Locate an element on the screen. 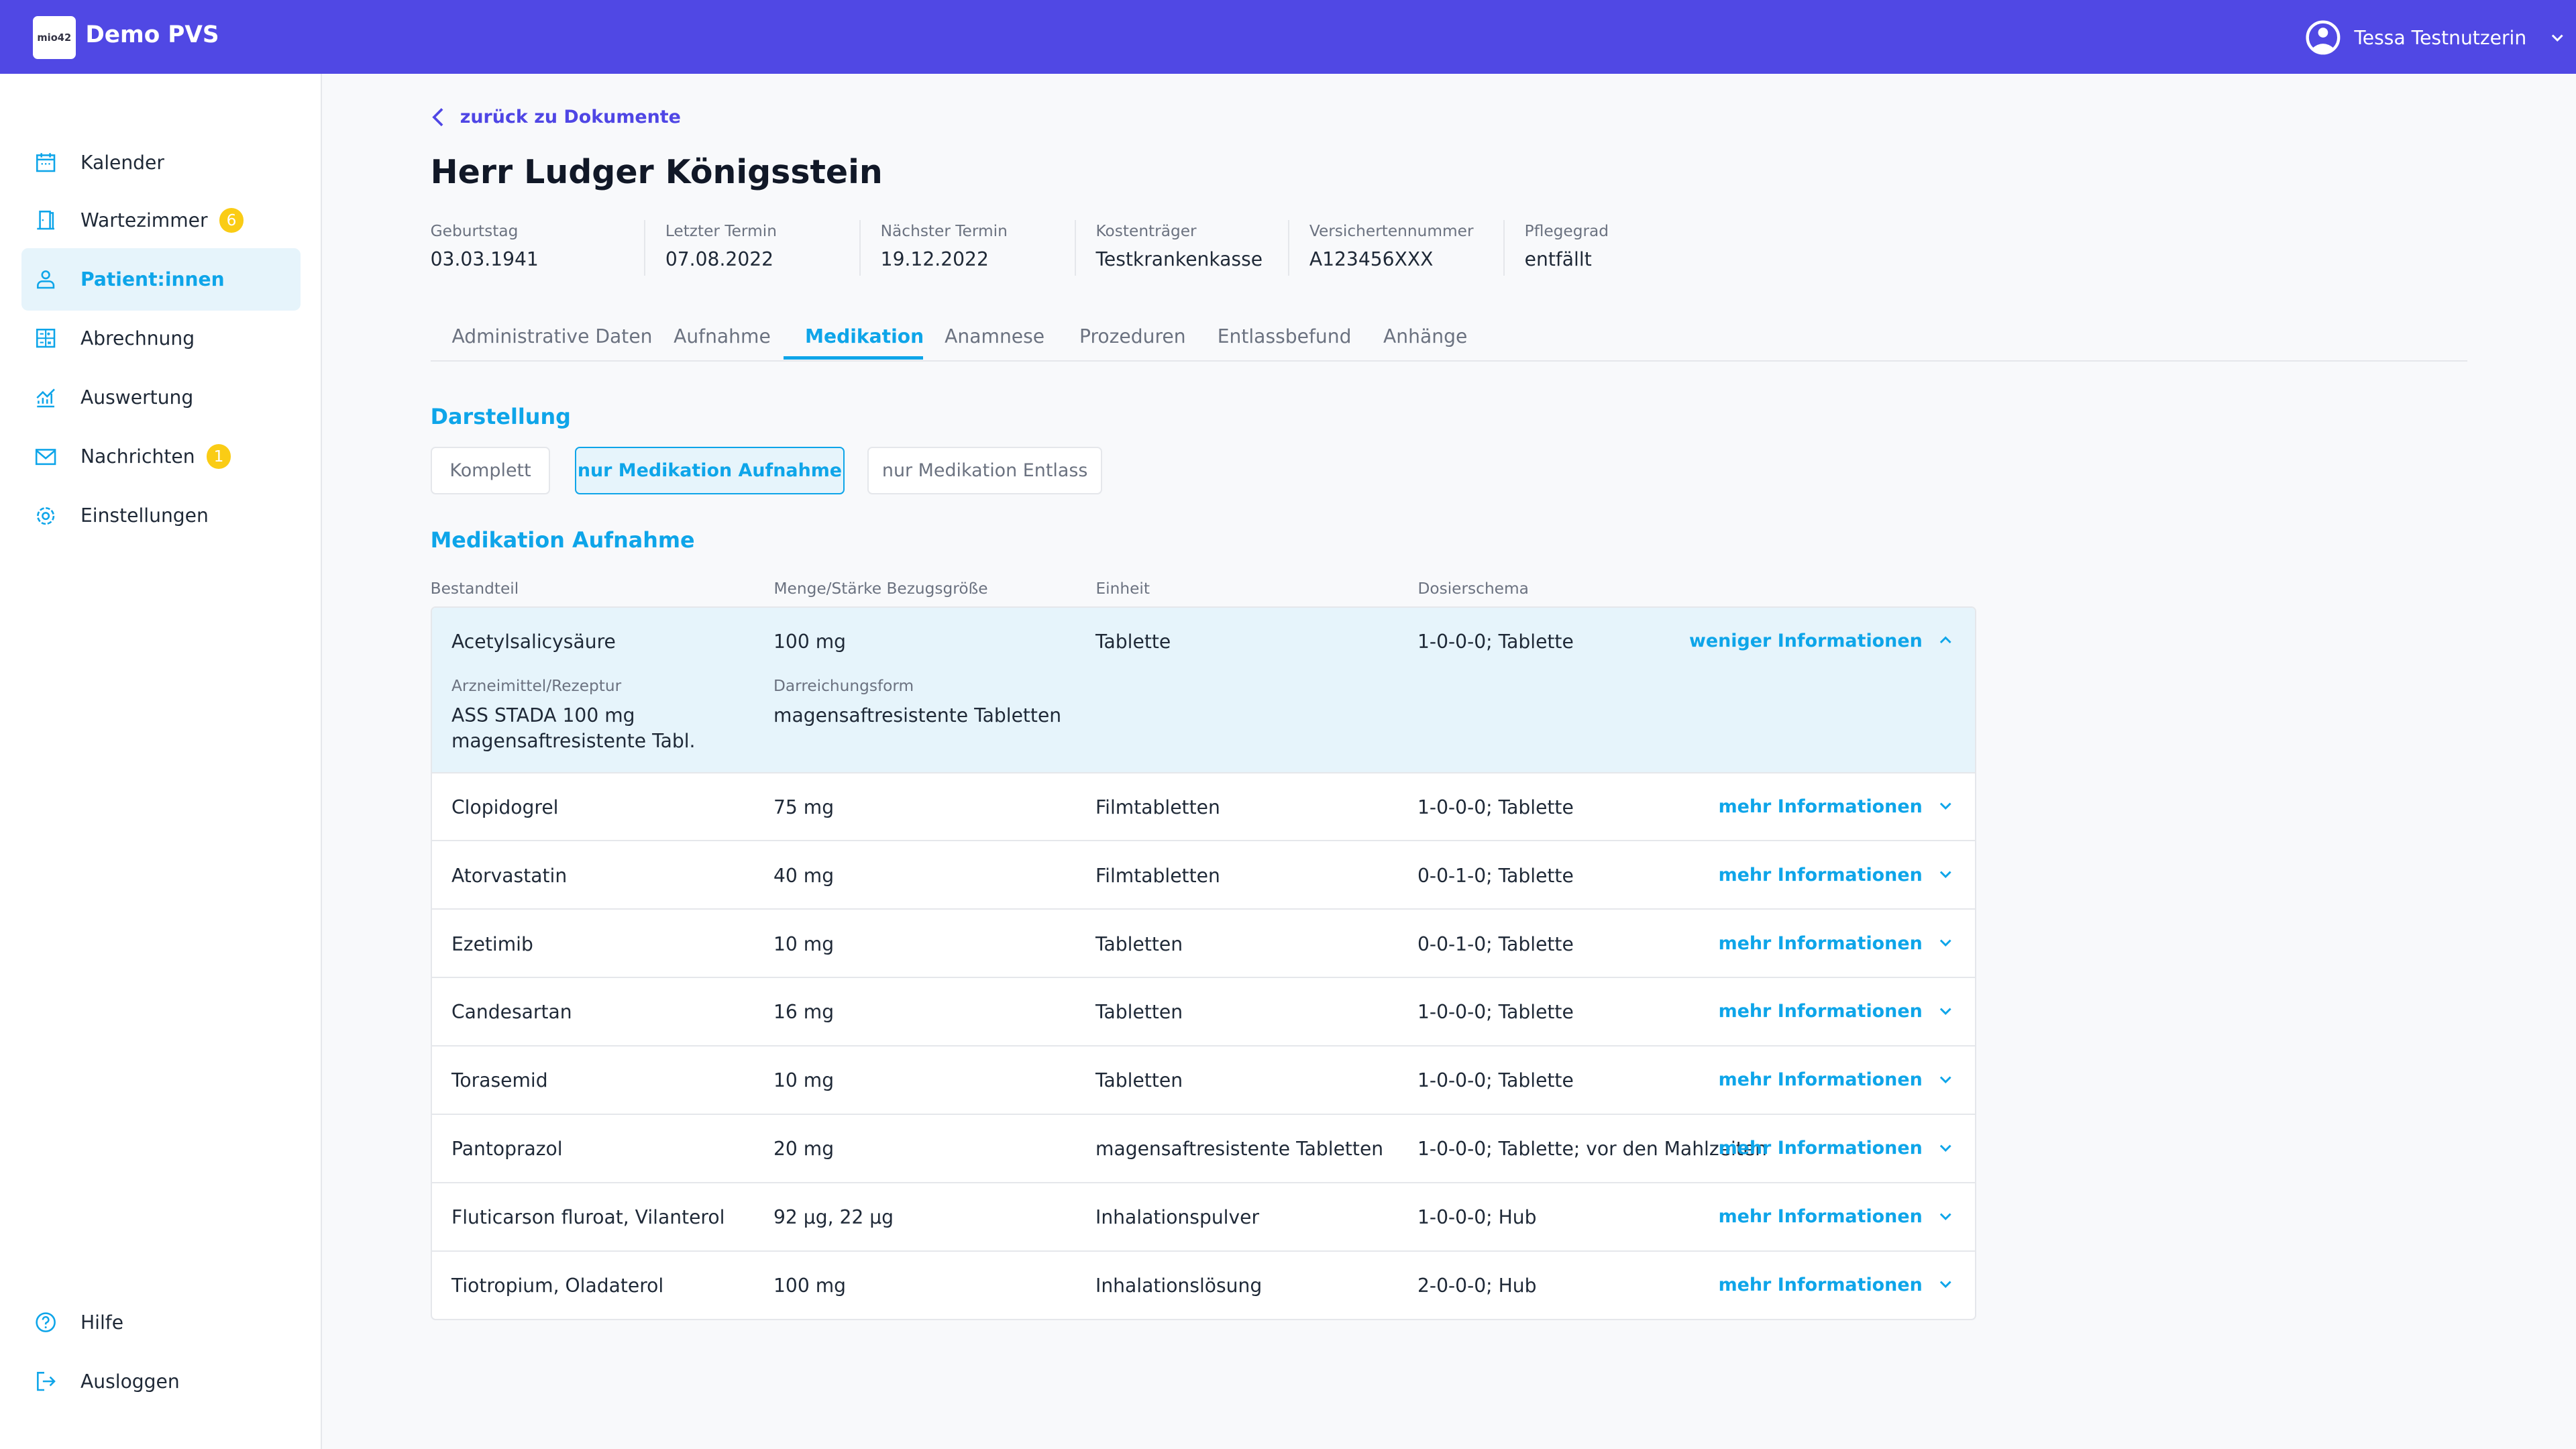 The width and height of the screenshot is (2576, 1449). column-header: Bestandteil is located at coordinates (474, 589).